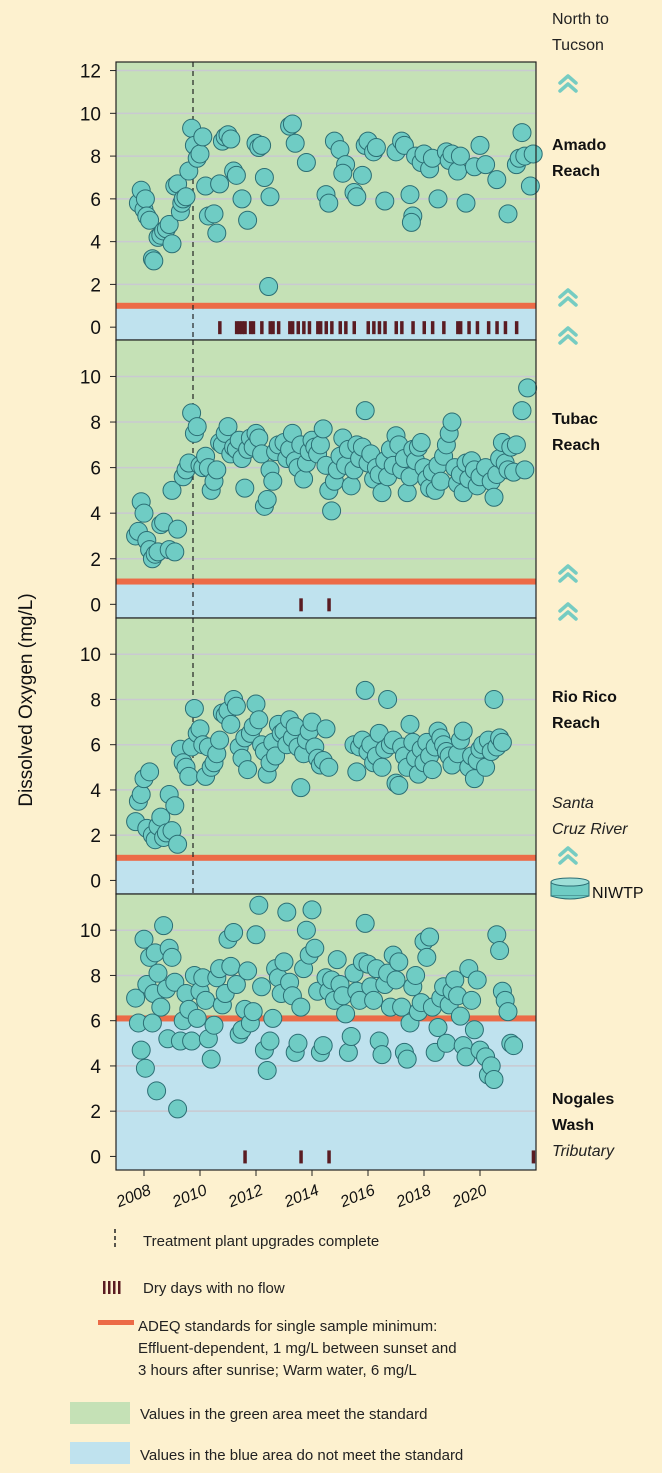 The image size is (662, 1473). I want to click on y-tick-label: 8, so click(95, 976).